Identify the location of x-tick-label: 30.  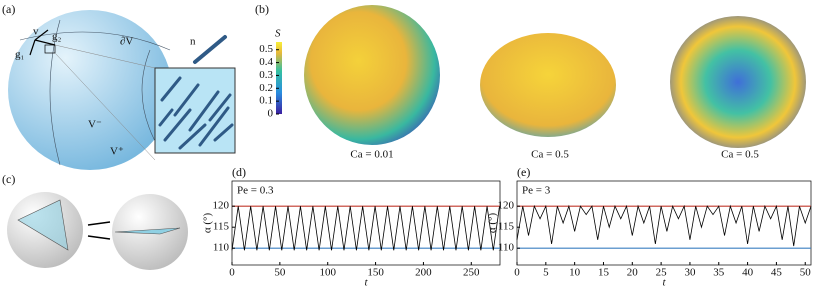
(690, 273).